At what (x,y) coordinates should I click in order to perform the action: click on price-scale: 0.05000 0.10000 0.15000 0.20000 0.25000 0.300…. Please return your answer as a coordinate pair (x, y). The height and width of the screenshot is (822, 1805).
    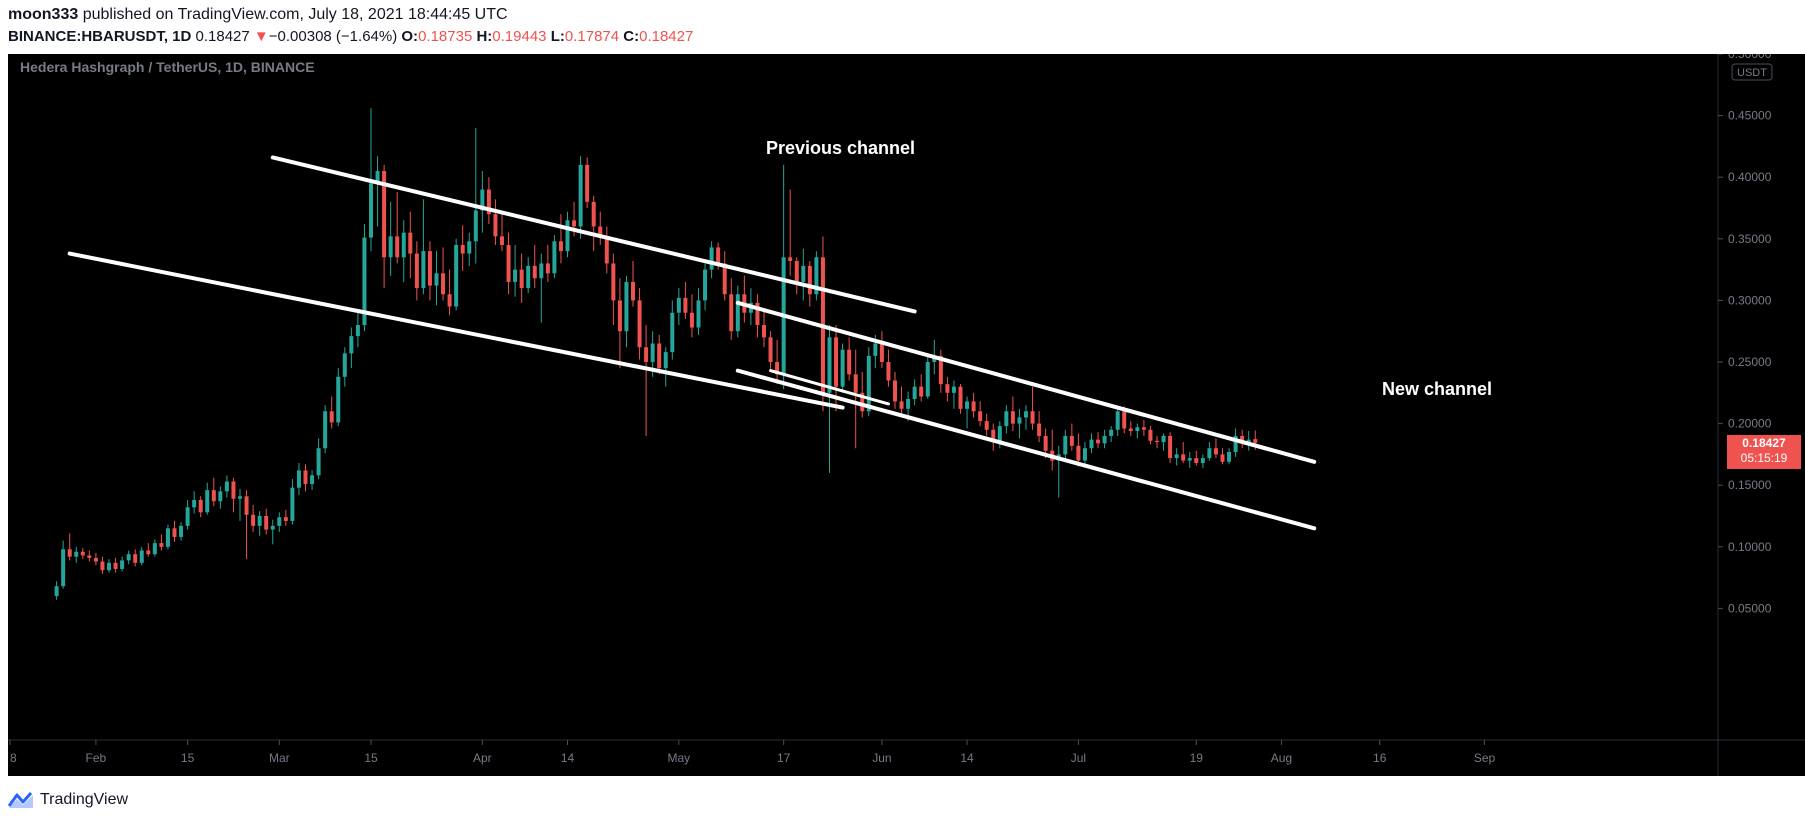
    Looking at the image, I should click on (1745, 334).